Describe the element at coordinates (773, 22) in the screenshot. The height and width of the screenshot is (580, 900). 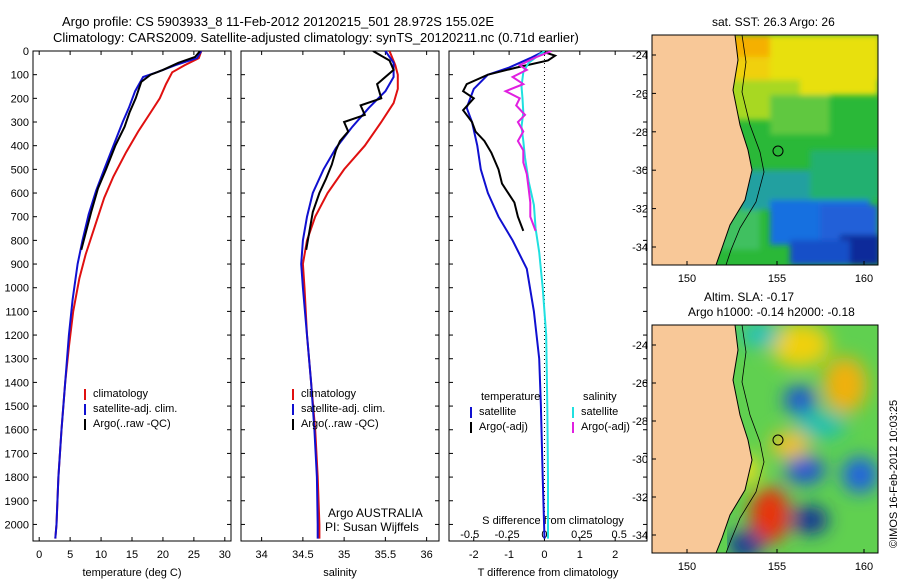
I see `sst-map-title: sat. SST: 26.3 Argo: 26` at that location.